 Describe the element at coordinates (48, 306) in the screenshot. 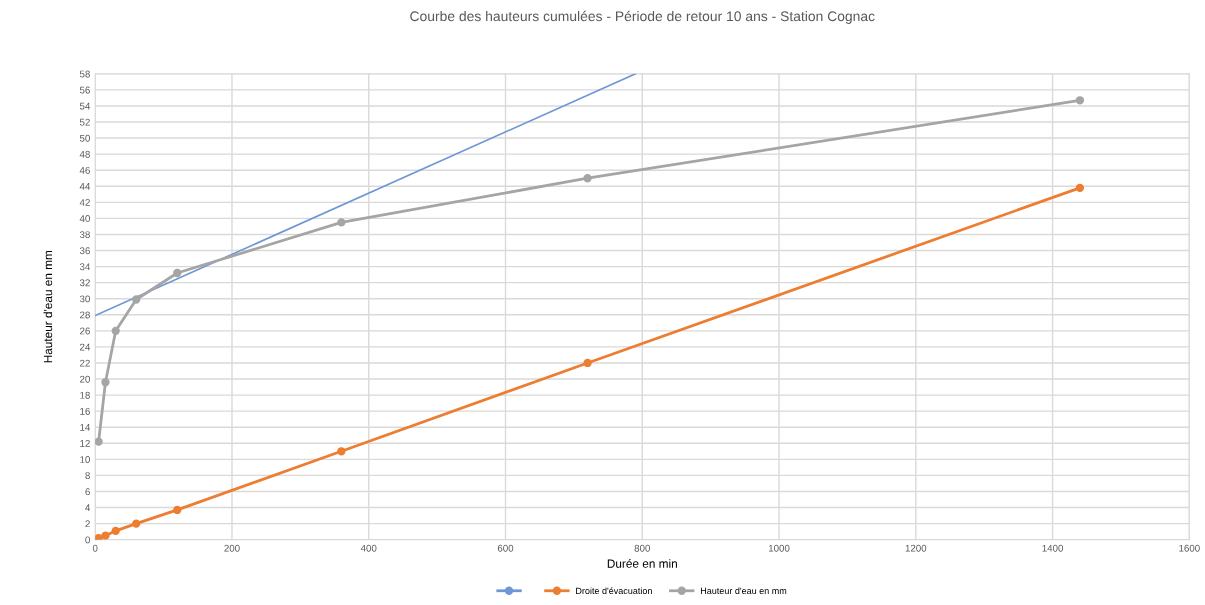

I see `y-axis-title: Hauteur d'eau en mm` at that location.